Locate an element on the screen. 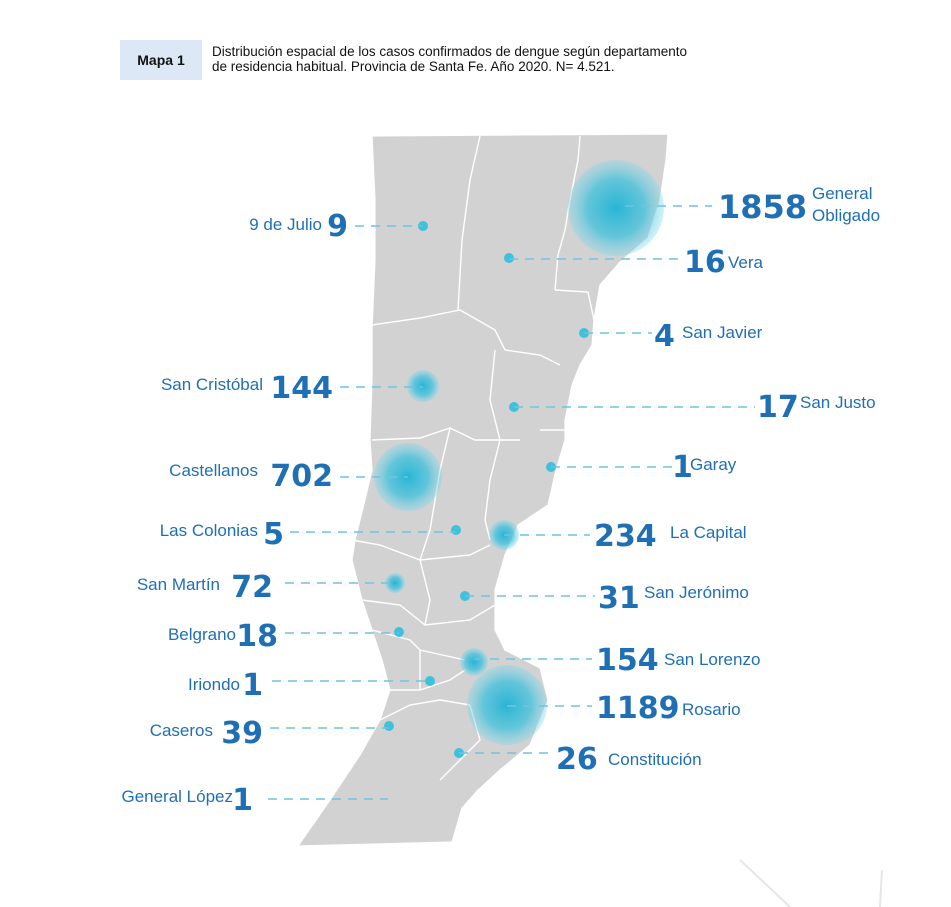 The height and width of the screenshot is (907, 951). bubble-iriondo is located at coordinates (430, 681).